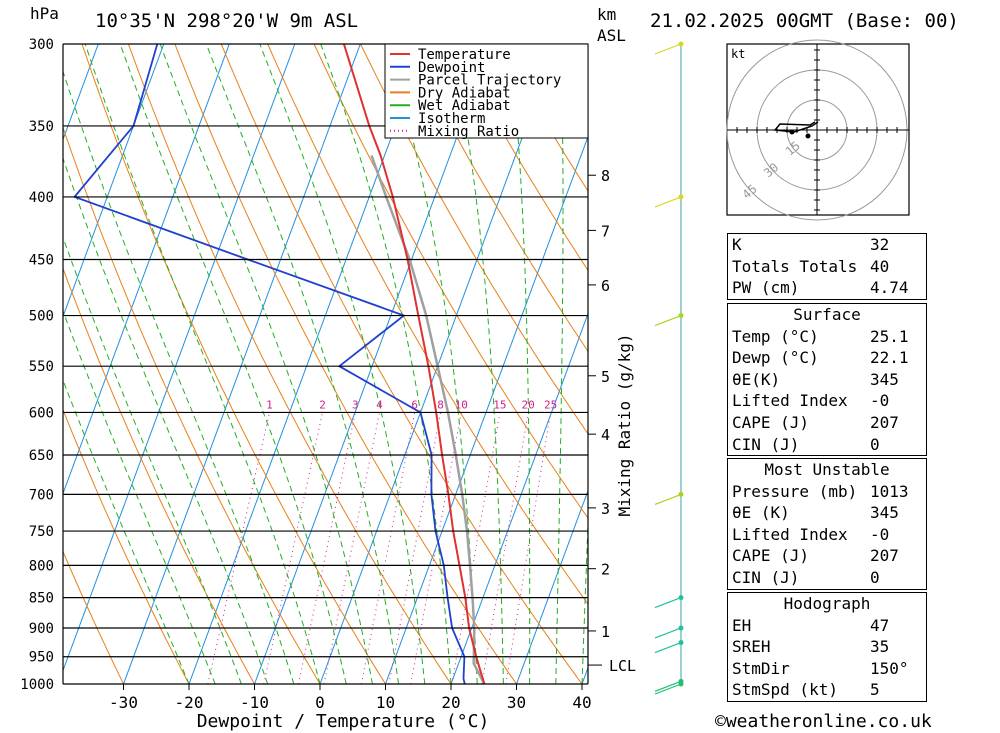  I want to click on x-tick-label: 20, so click(450, 702).